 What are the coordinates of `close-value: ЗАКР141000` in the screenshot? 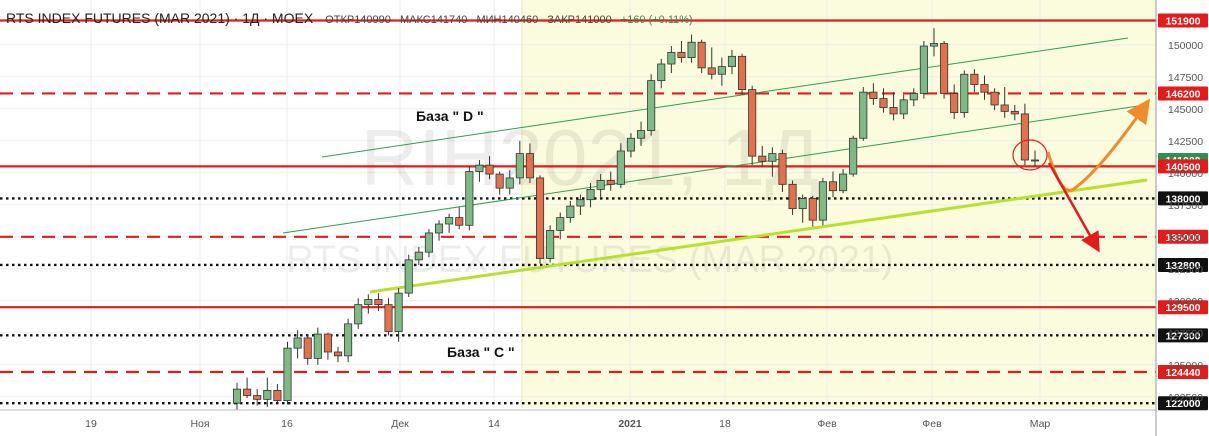 It's located at (579, 20).